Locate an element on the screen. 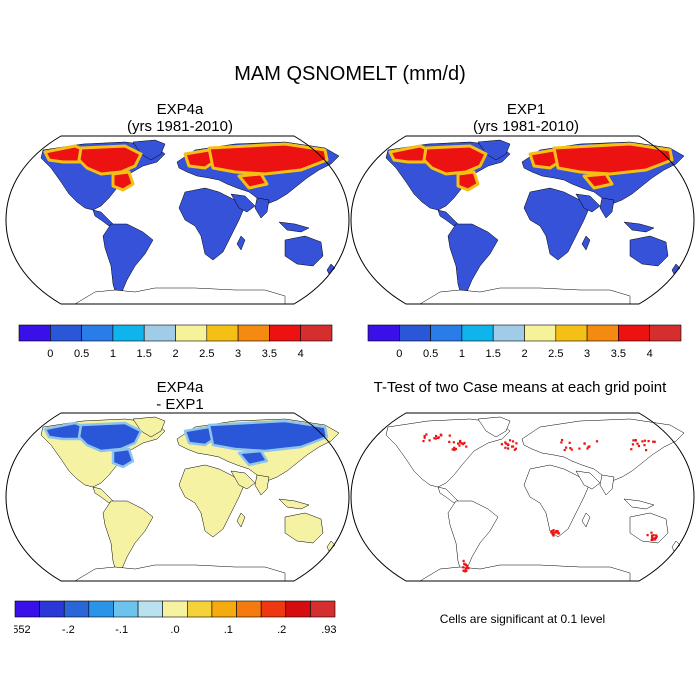  map-difference is located at coordinates (177, 497).